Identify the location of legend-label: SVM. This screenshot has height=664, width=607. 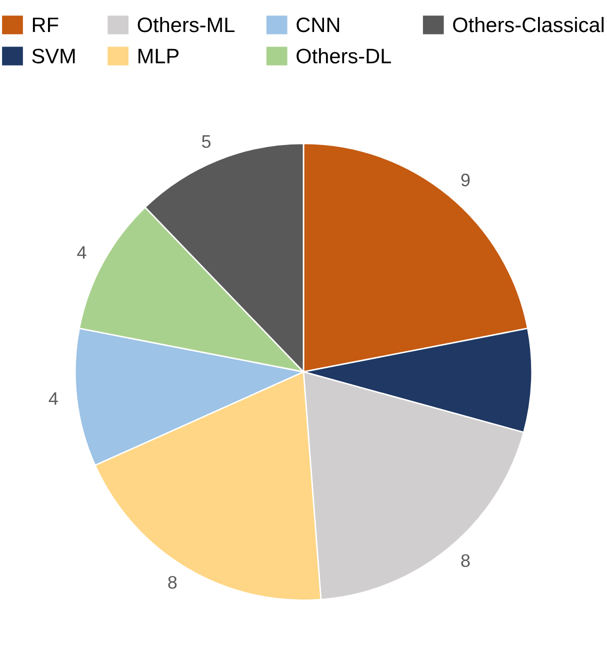
(53, 56).